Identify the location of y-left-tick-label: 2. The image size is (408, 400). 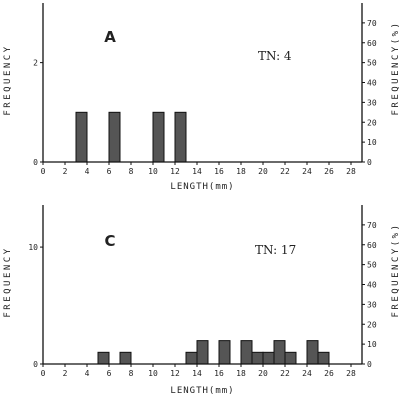
(35, 63).